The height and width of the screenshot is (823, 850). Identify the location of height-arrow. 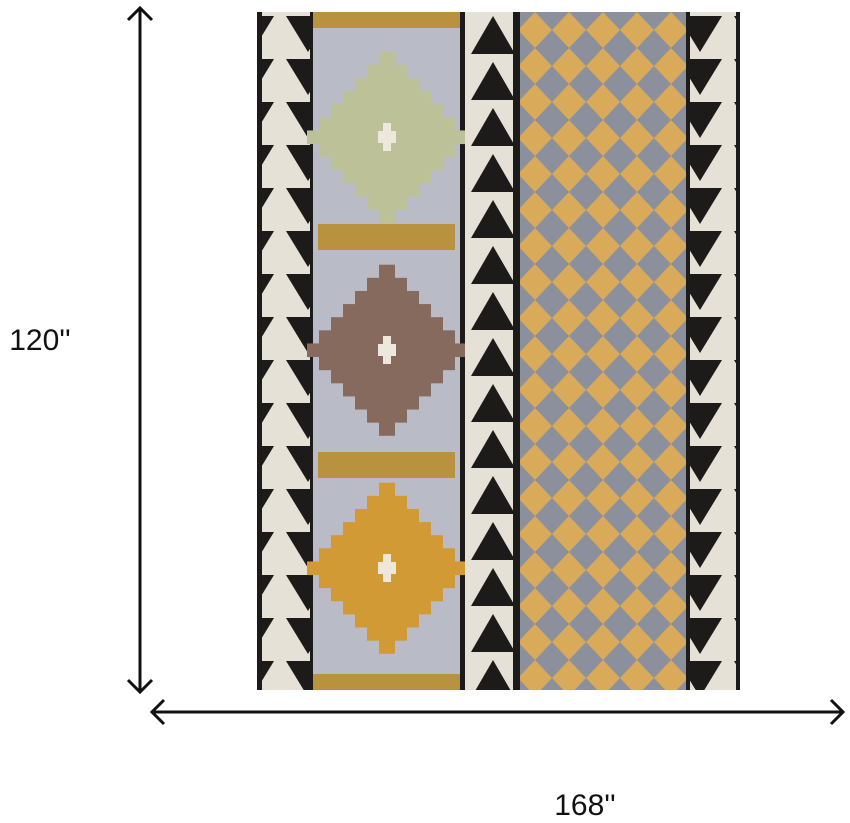
(140, 350).